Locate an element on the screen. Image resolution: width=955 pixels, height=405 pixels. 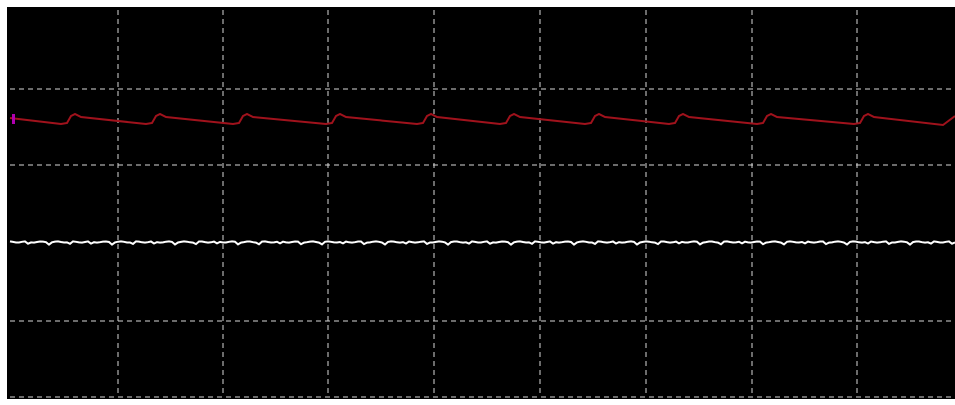
trace-white is located at coordinates (482, 243).